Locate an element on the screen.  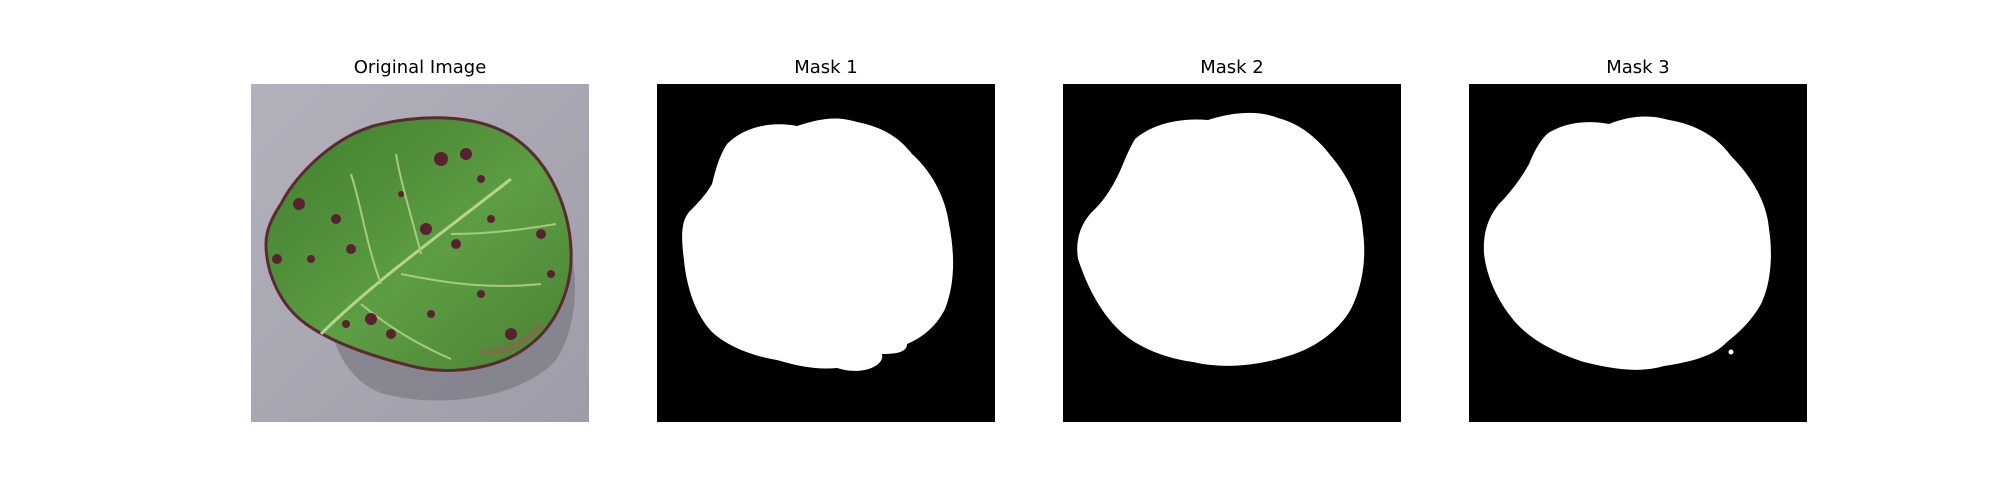
panel-title: Mask 2 is located at coordinates (1232, 67).